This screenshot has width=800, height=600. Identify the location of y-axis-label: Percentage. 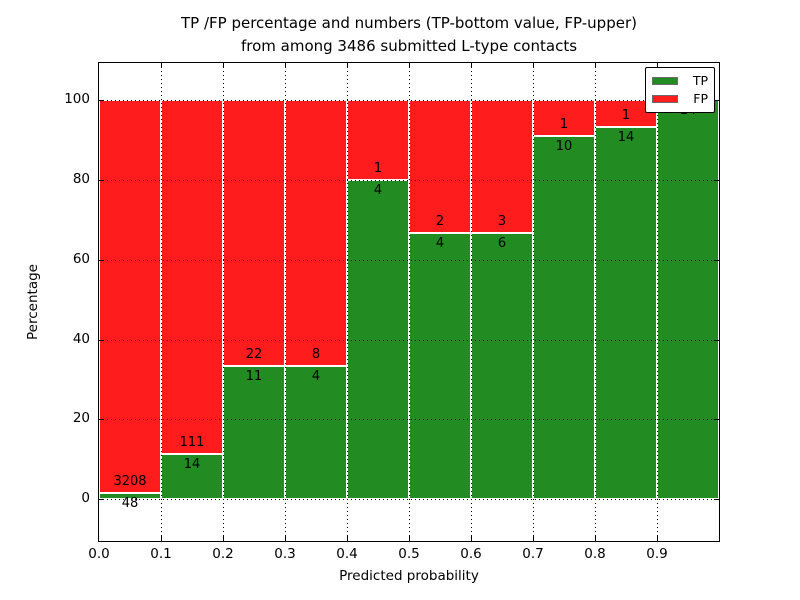
(33, 302).